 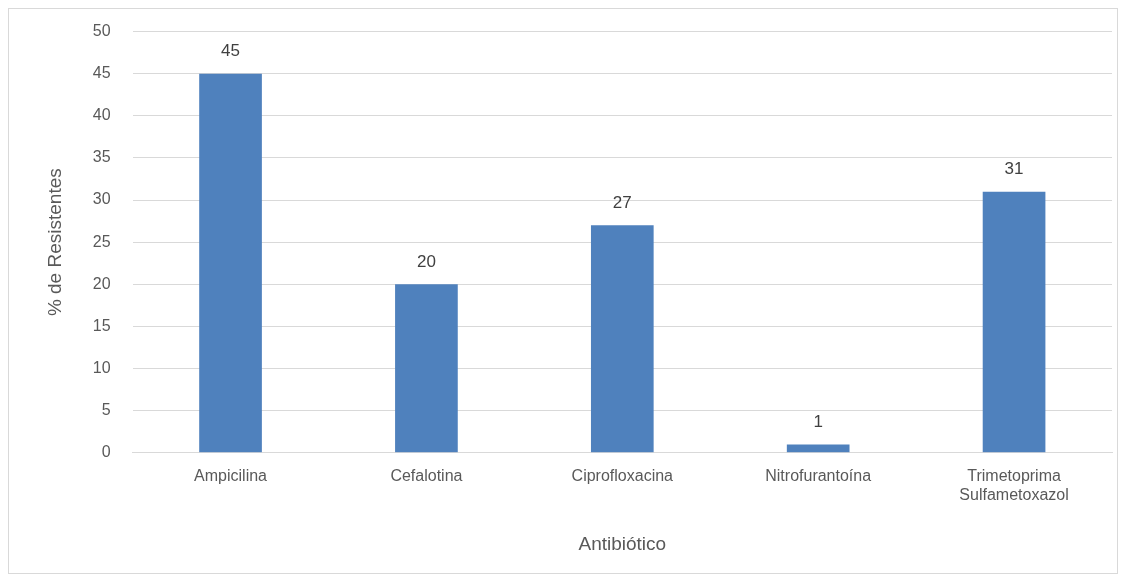 I want to click on x-tick-label: Cefalotina, so click(x=426, y=475).